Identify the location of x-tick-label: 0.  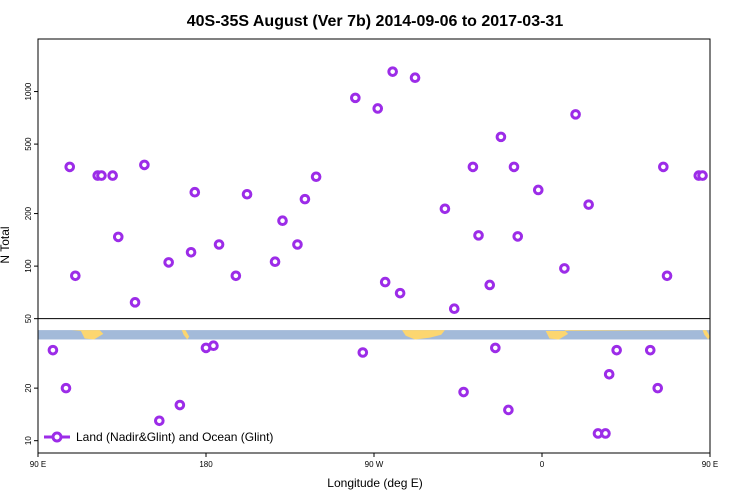
(542, 464).